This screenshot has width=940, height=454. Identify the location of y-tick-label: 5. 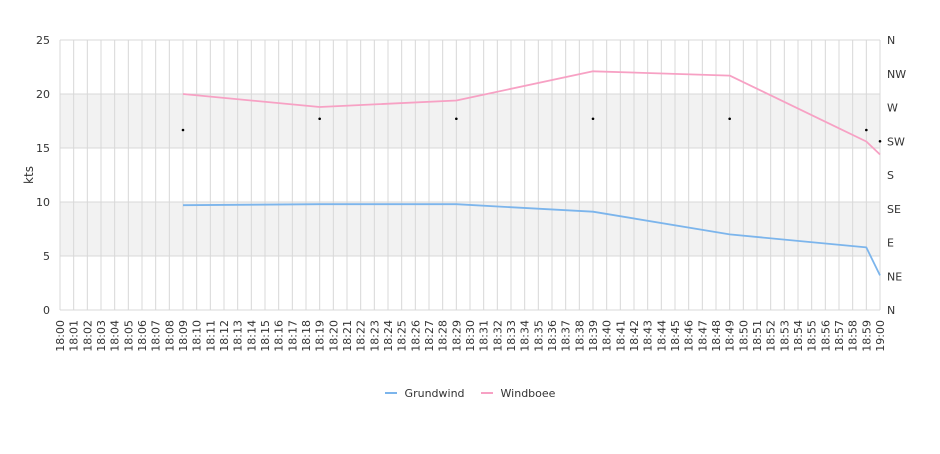
(46, 256).